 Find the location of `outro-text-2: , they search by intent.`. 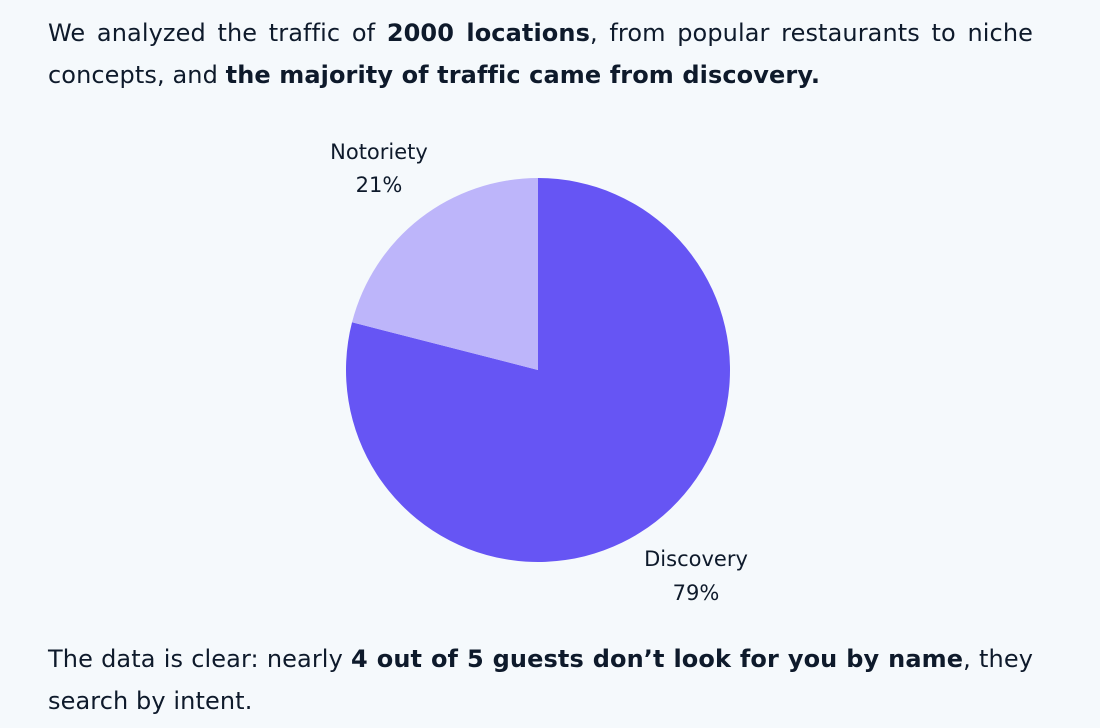

outro-text-2: , they search by intent. is located at coordinates (540, 680).